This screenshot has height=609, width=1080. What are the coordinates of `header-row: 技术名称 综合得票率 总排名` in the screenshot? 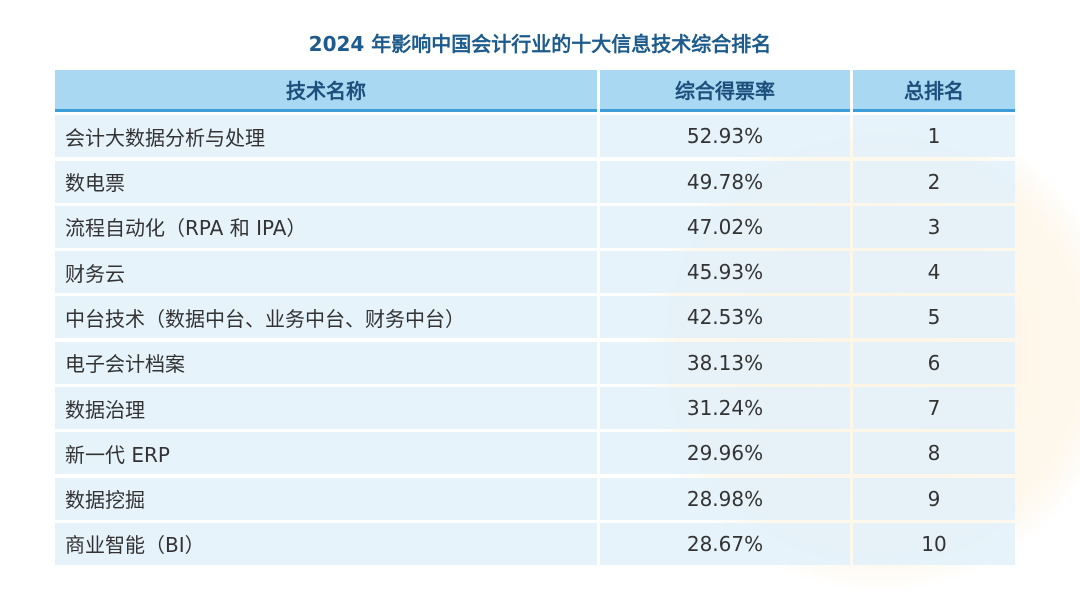 It's located at (535, 91).